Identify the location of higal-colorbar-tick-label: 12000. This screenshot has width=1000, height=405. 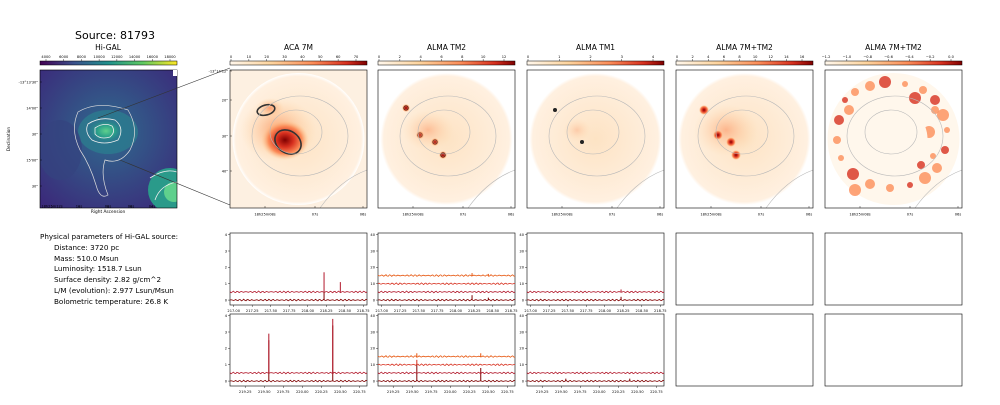
(117, 57).